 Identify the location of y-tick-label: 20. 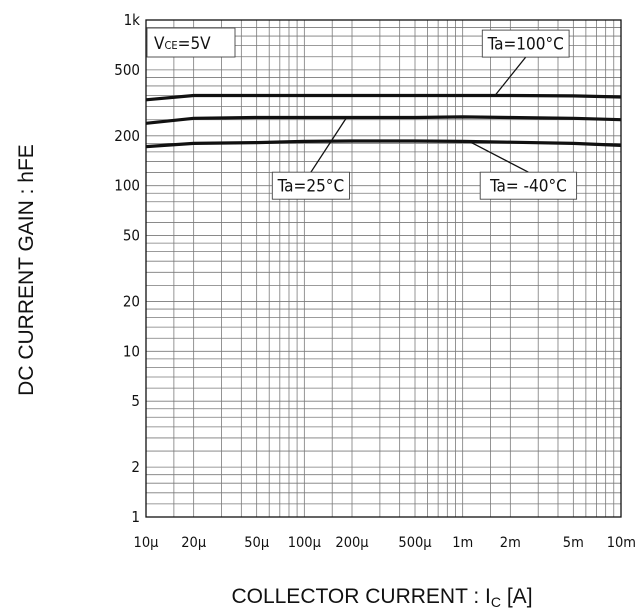
(131, 302).